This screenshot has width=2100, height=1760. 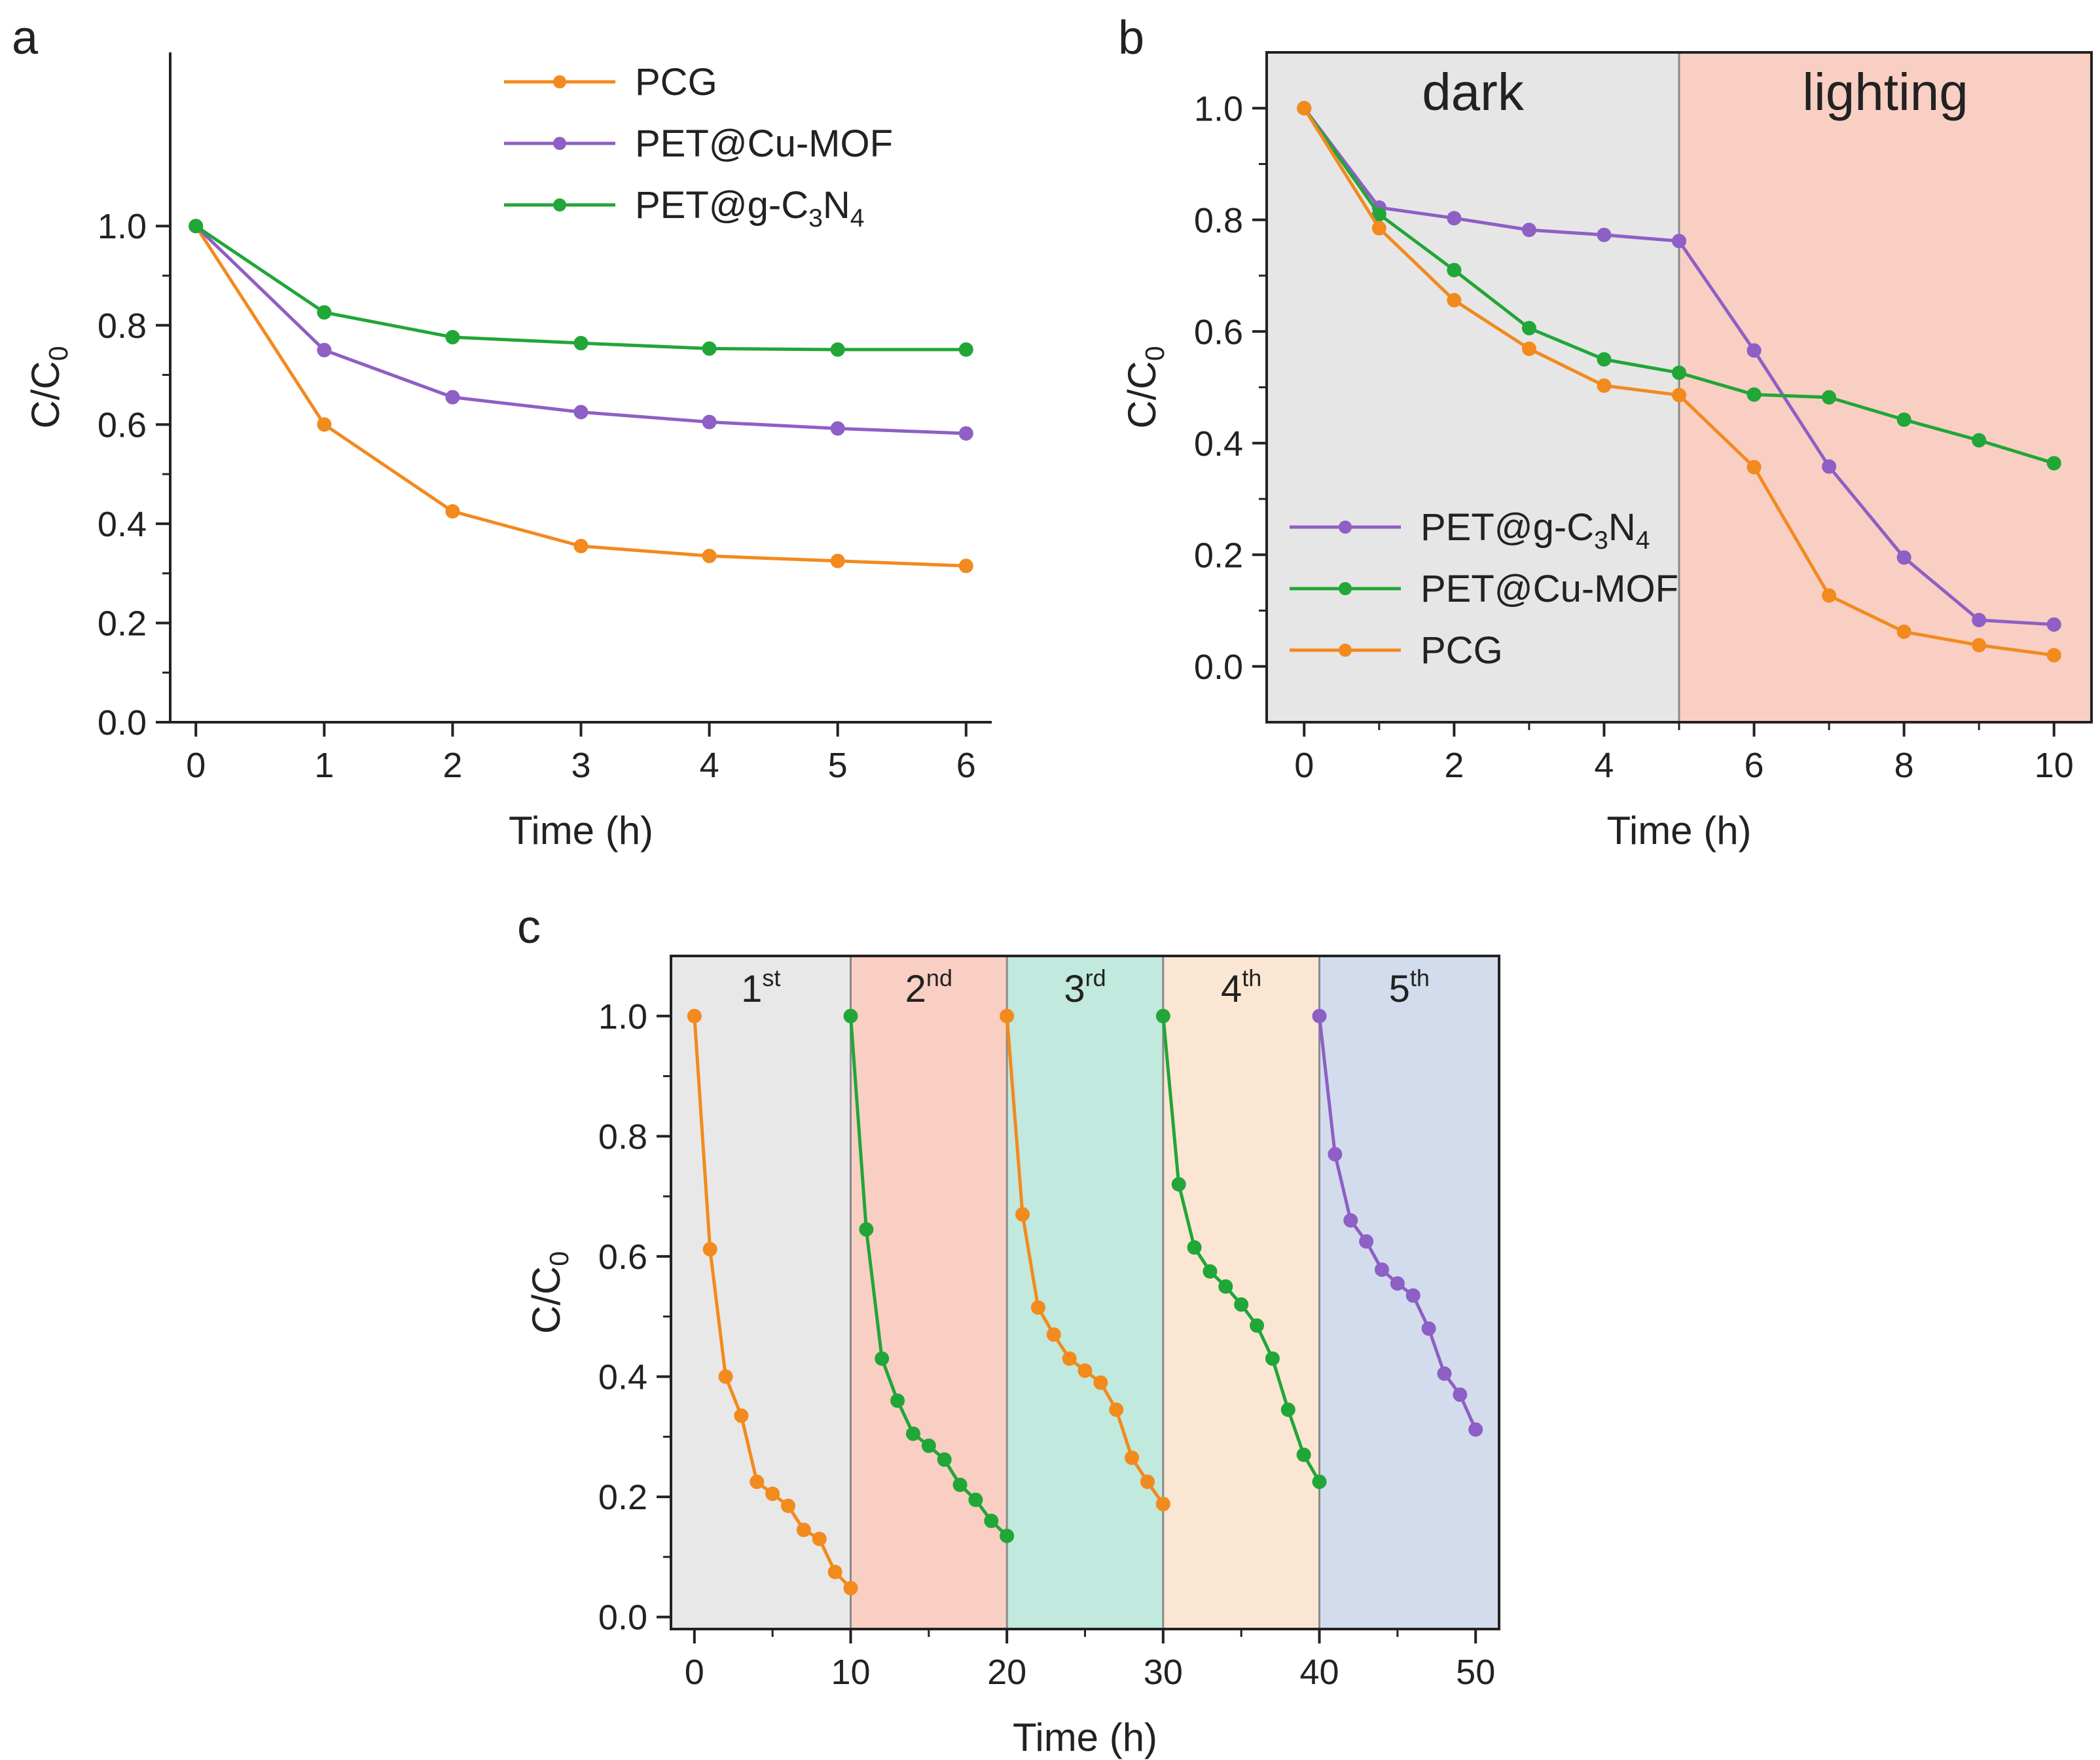 I want to click on x-tick-label: 10, so click(x=2054, y=766).